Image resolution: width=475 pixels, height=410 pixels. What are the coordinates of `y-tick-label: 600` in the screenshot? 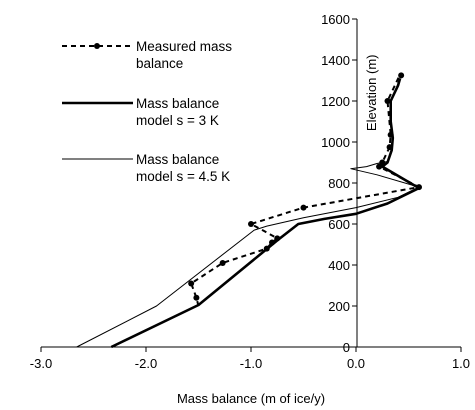 It's located at (339, 224).